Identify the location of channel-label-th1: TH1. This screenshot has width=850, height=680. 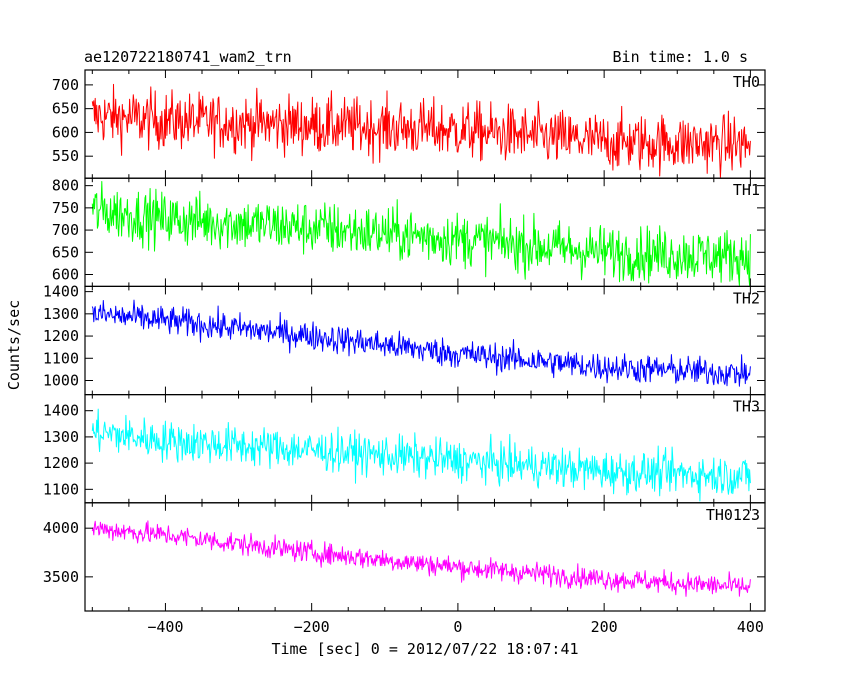
(746, 190).